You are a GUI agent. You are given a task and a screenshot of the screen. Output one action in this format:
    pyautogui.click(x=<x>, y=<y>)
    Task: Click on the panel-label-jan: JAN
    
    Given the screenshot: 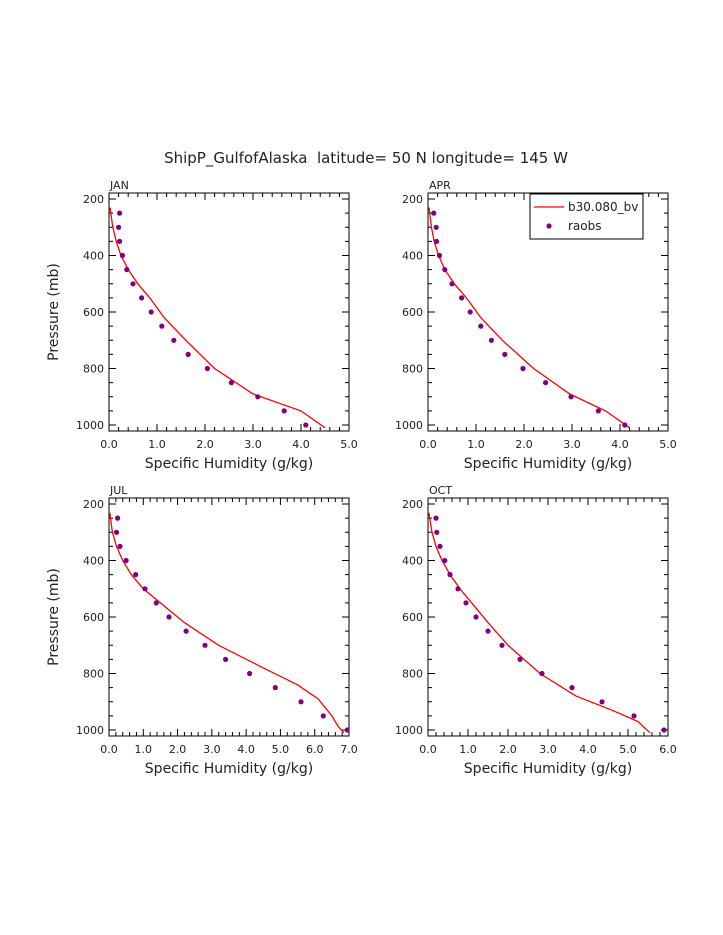 What is the action you would take?
    pyautogui.click(x=119, y=185)
    